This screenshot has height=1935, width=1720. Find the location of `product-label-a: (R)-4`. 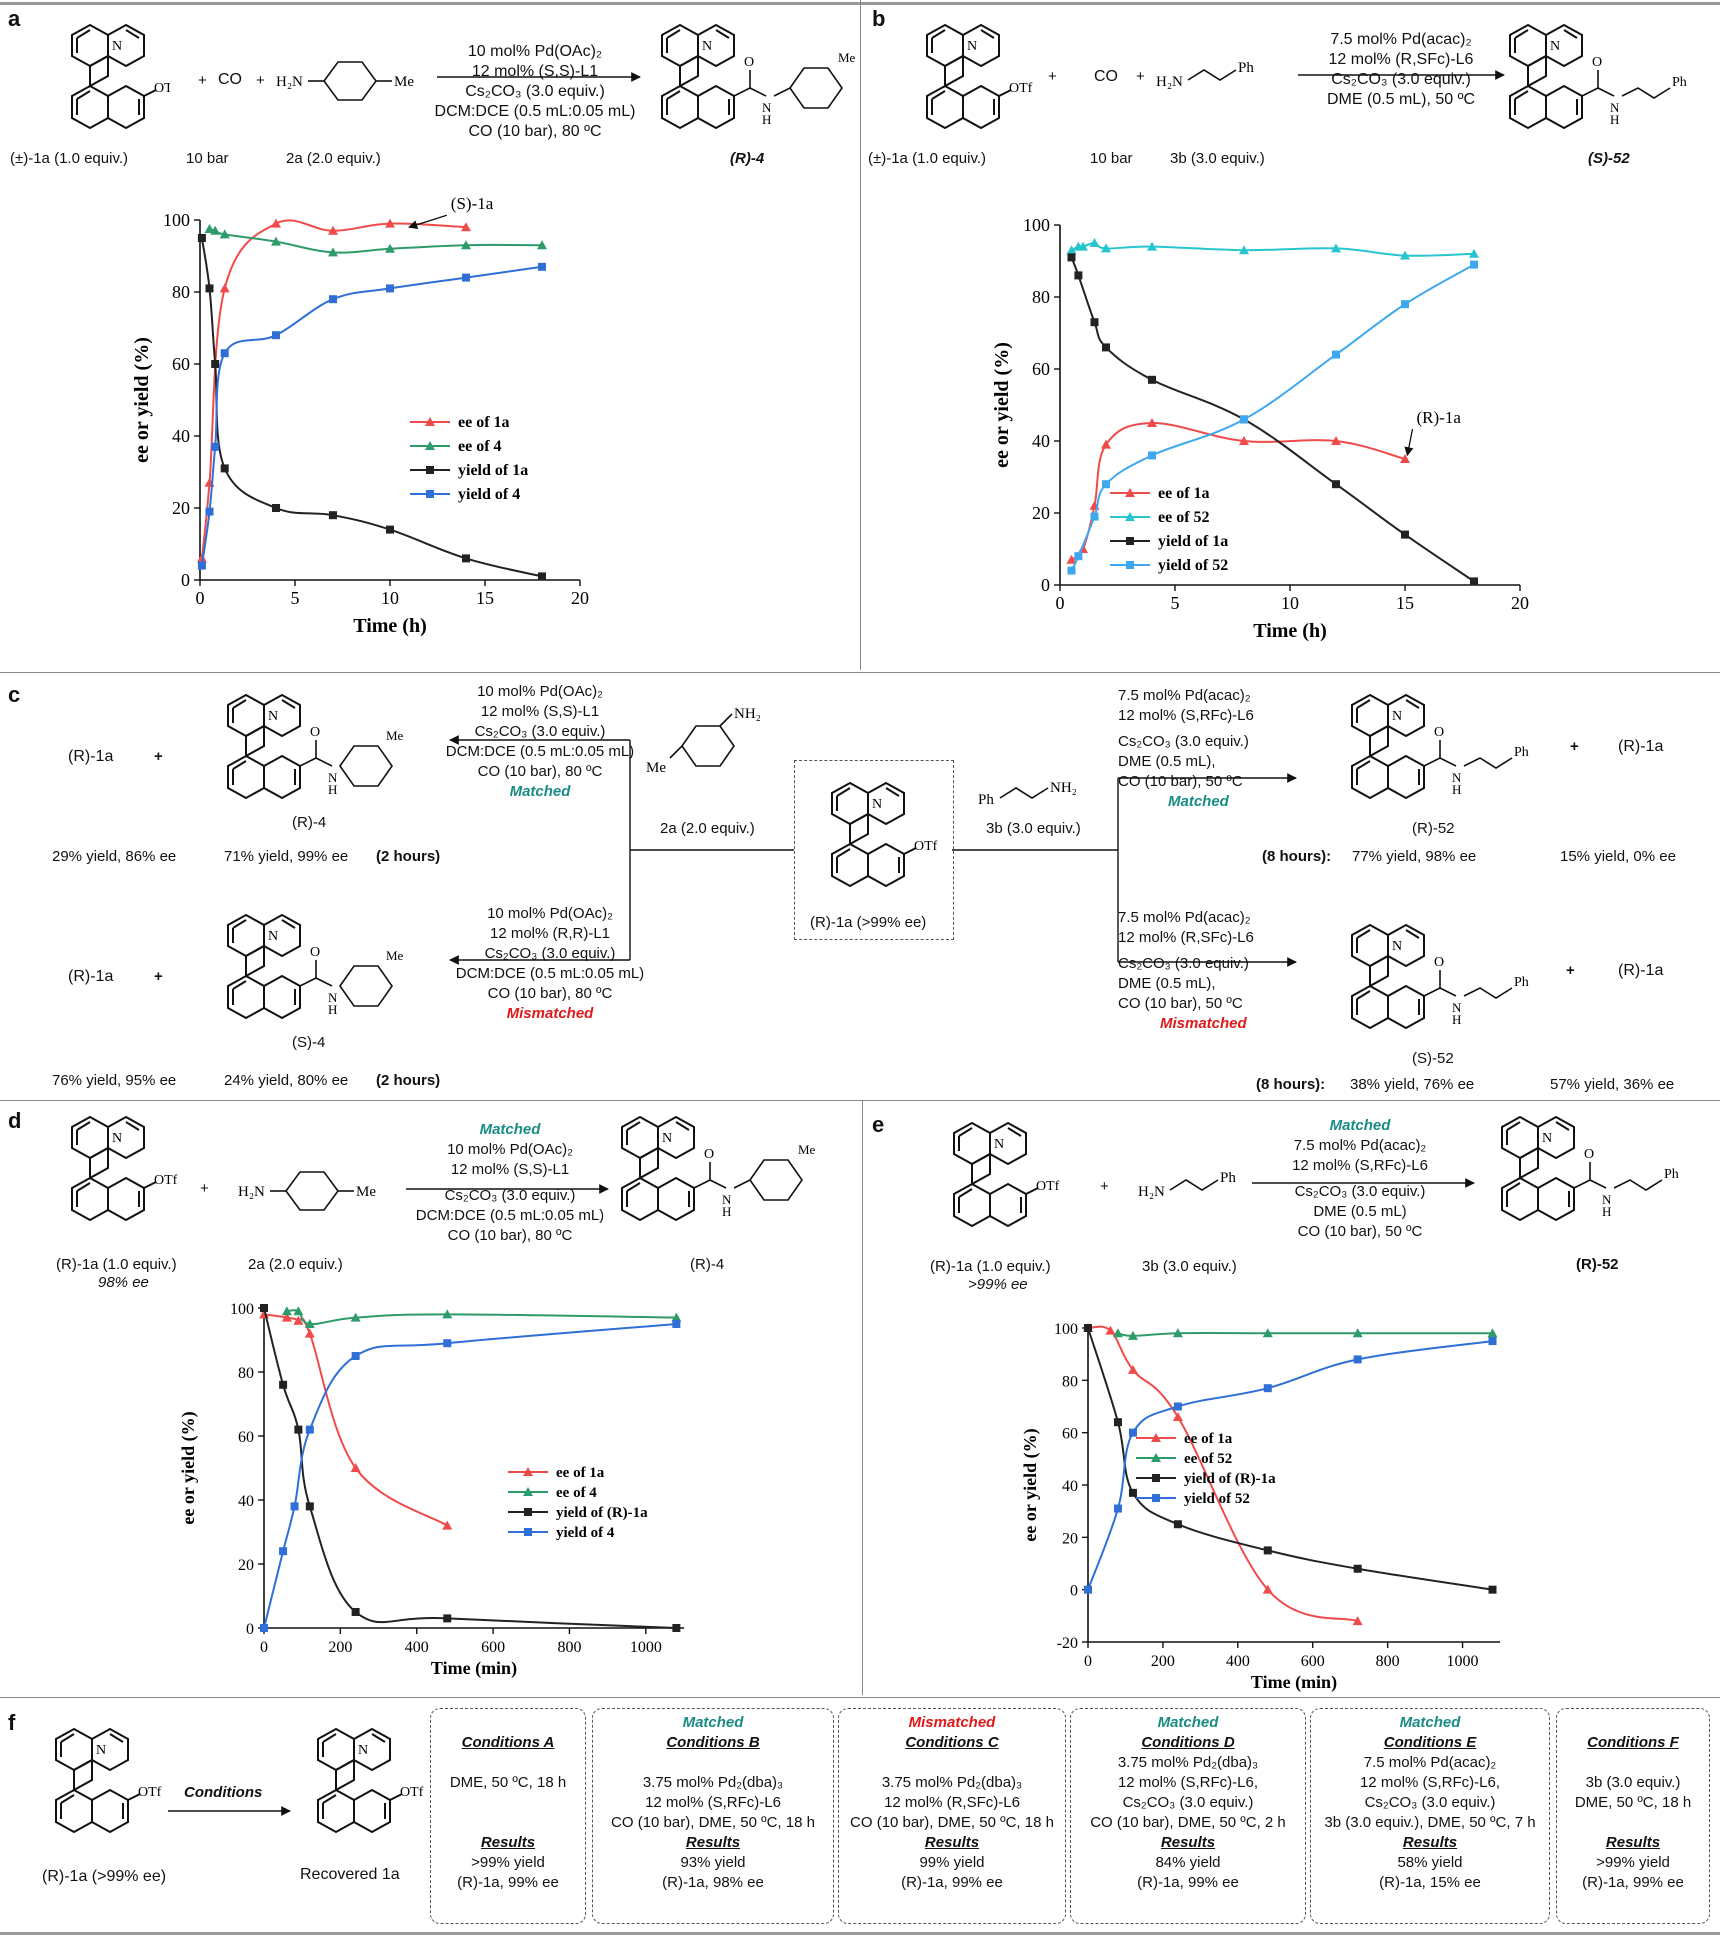

product-label-a: (R)-4 is located at coordinates (747, 158).